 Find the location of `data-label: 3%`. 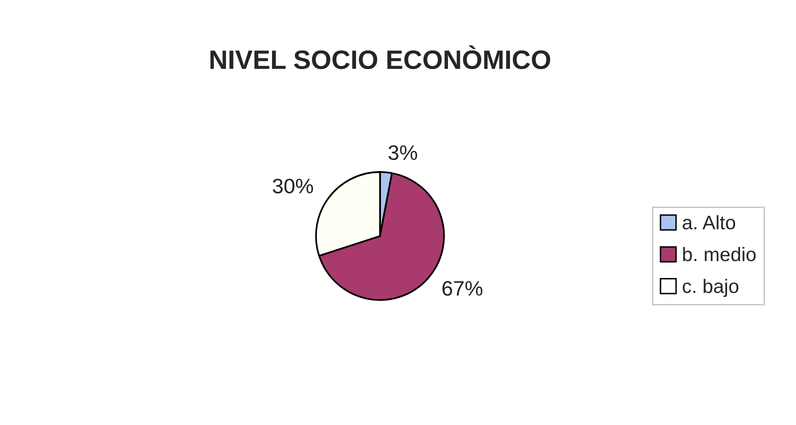

data-label: 3% is located at coordinates (403, 152).